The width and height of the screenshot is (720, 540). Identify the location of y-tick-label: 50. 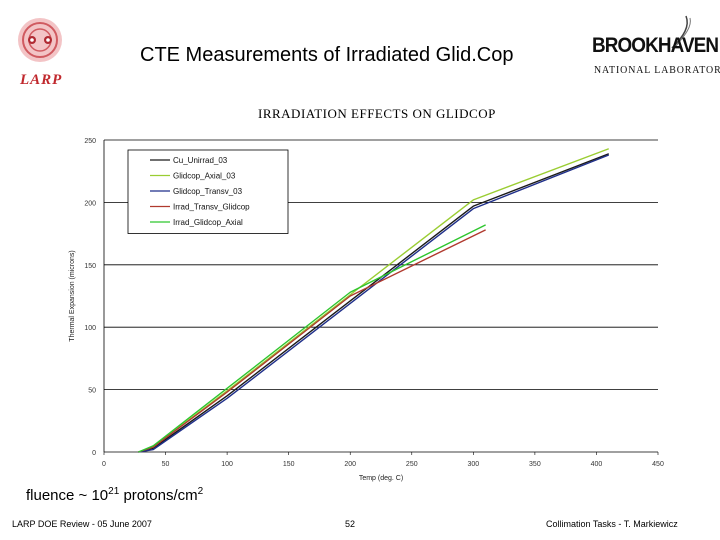
(92, 391).